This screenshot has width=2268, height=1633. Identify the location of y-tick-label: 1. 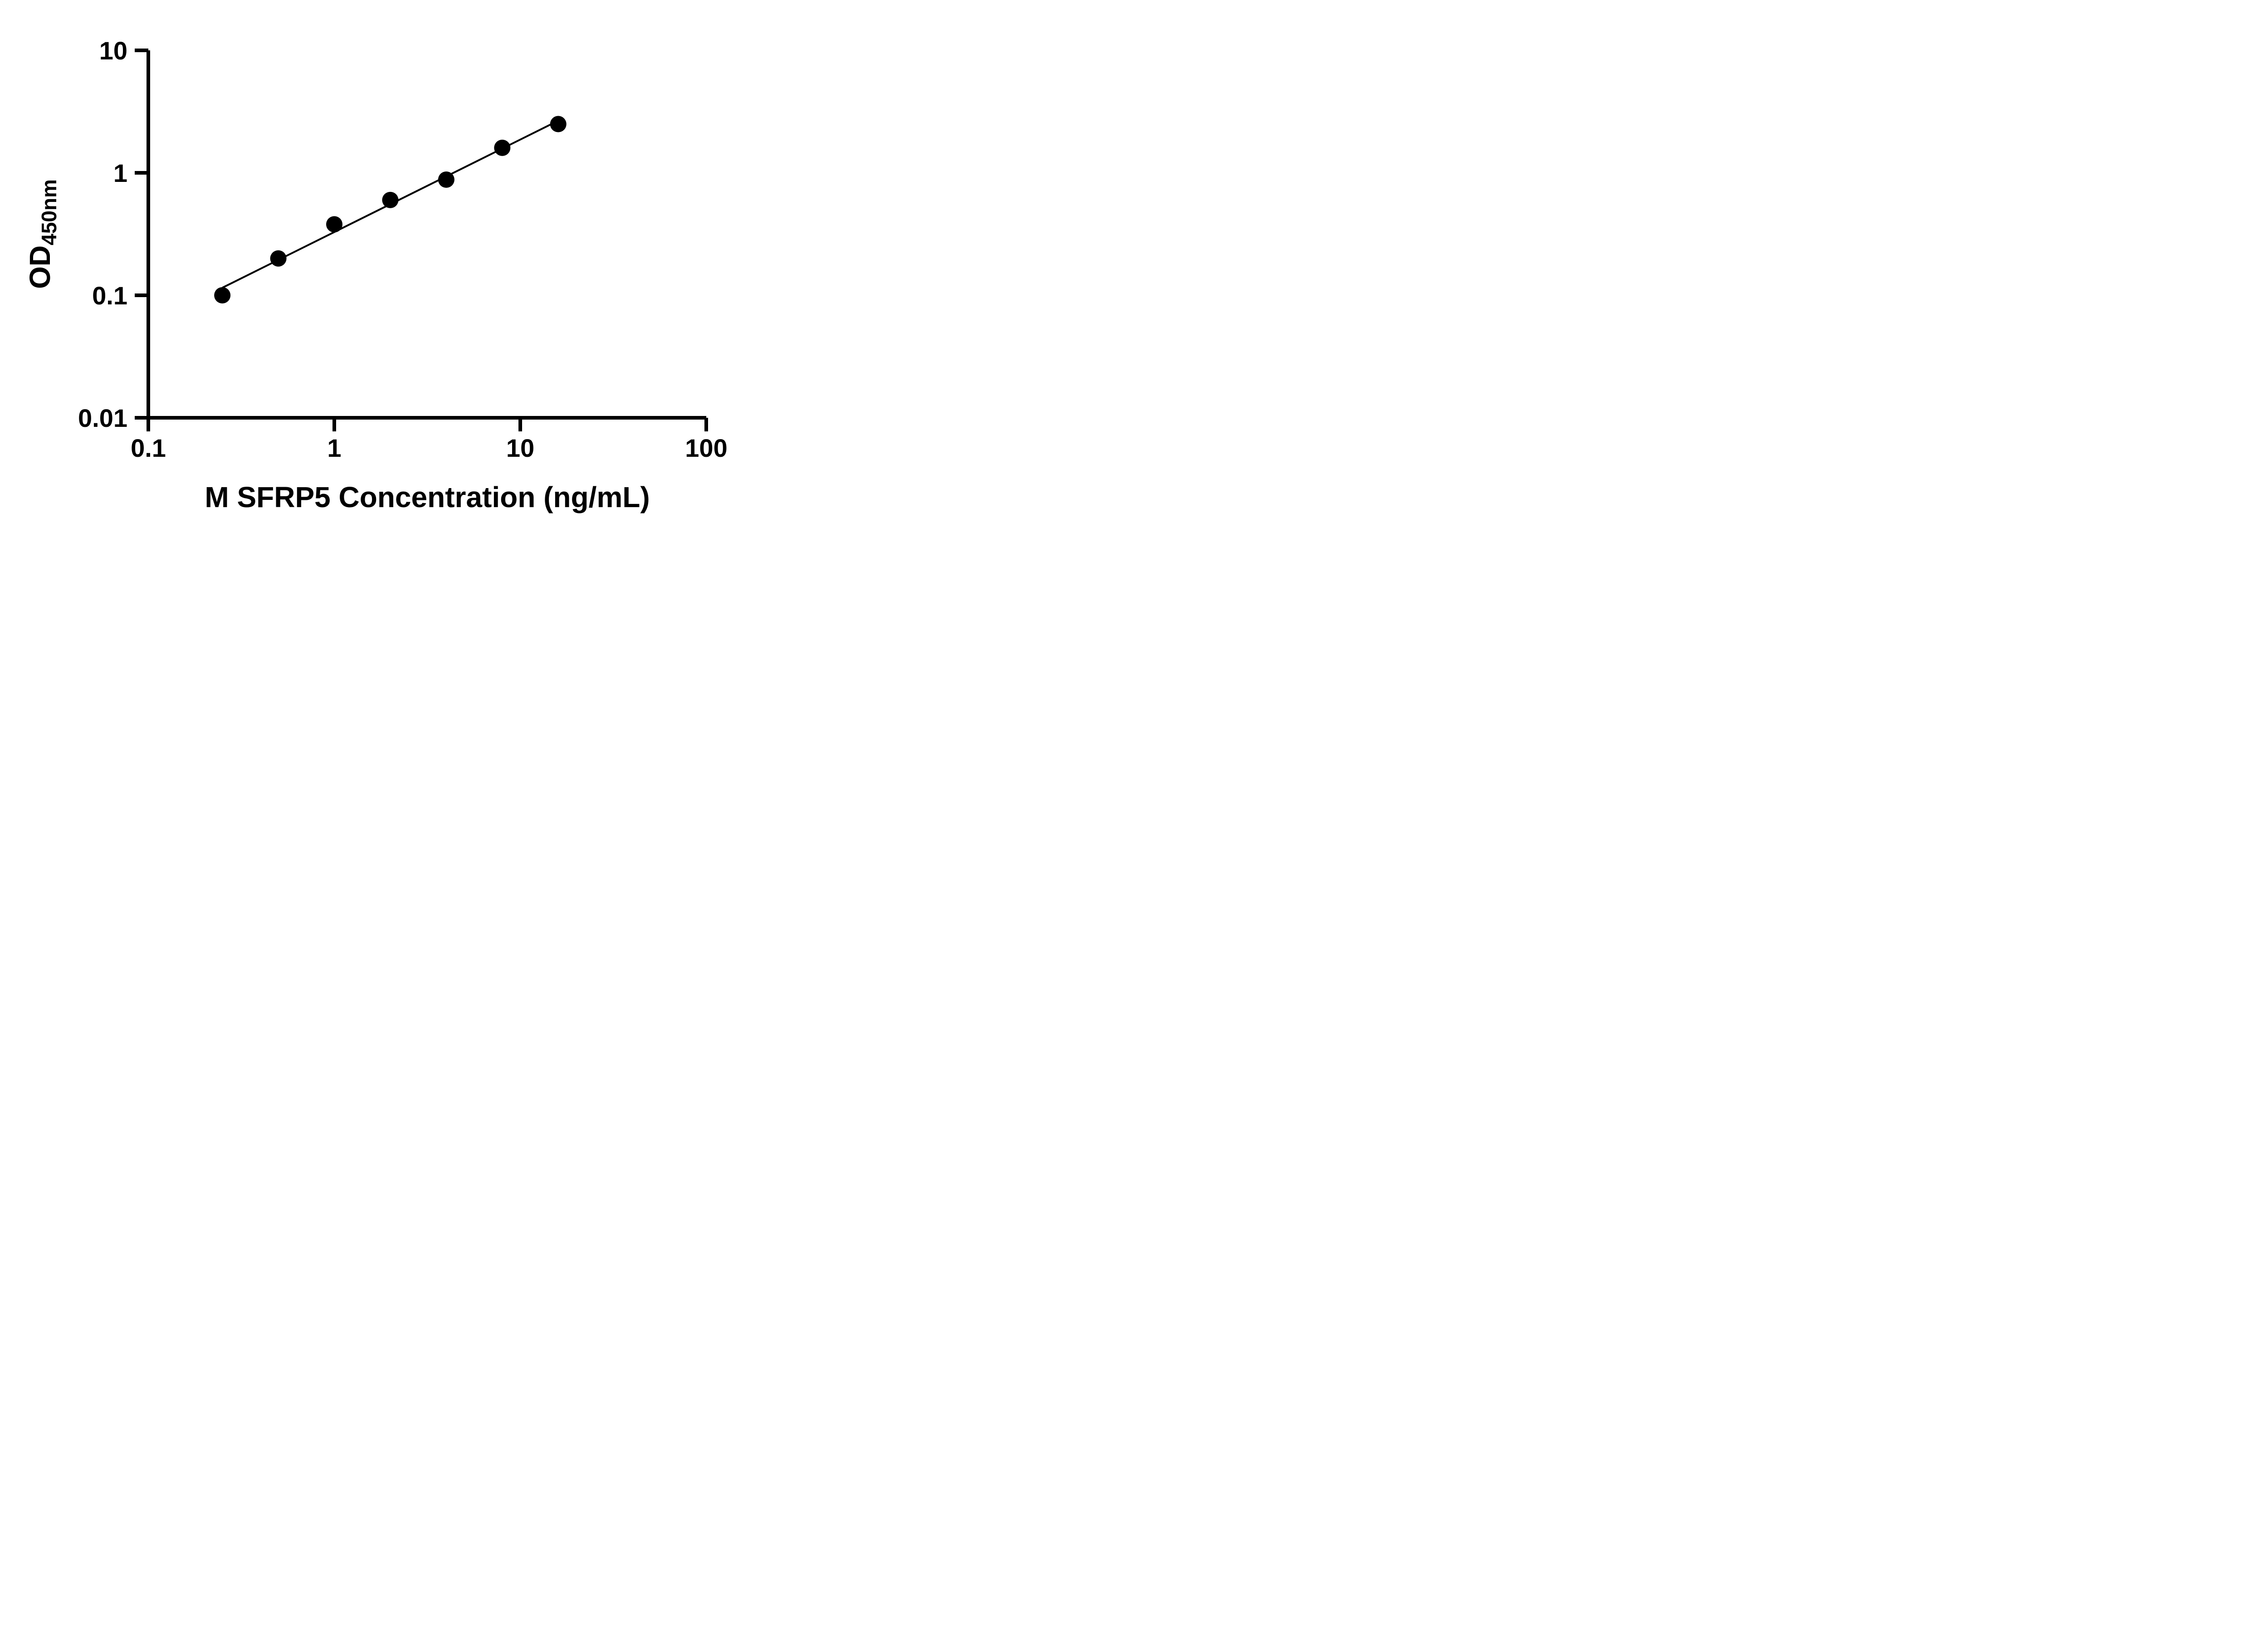
(120, 173).